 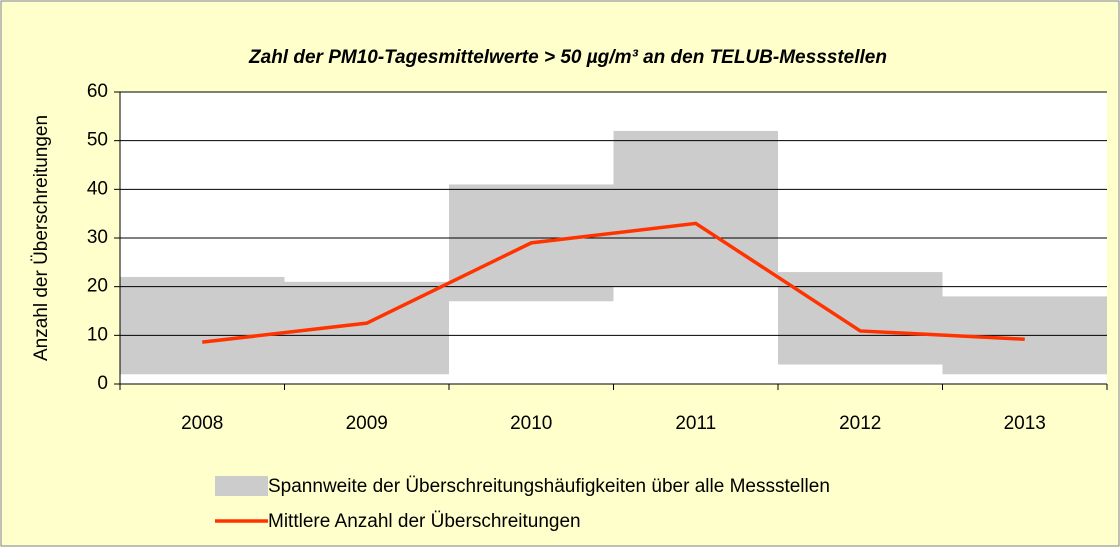 What do you see at coordinates (97, 237) in the screenshot?
I see `y-tick-label: 30` at bounding box center [97, 237].